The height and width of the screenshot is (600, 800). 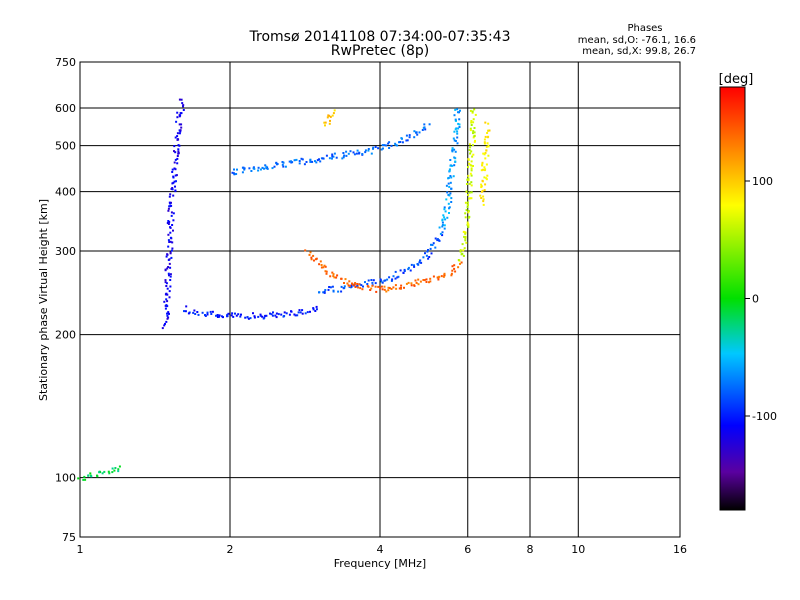 I want to click on colorbar-label: [deg], so click(x=736, y=79).